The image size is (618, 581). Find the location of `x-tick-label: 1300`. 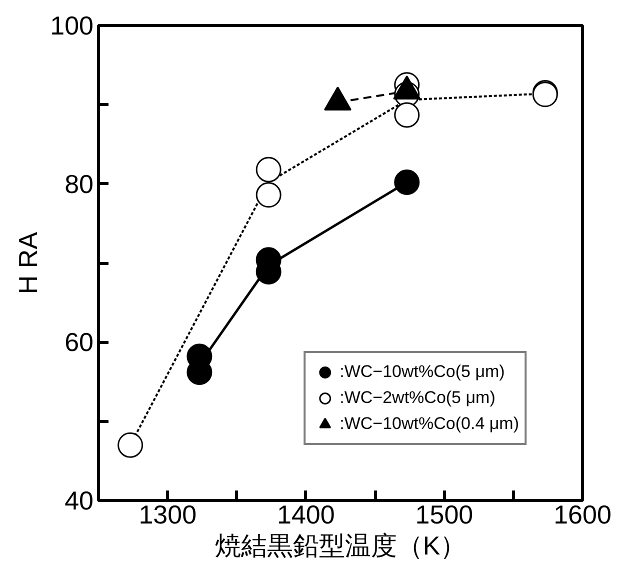

x-tick-label: 1300 is located at coordinates (167, 515).